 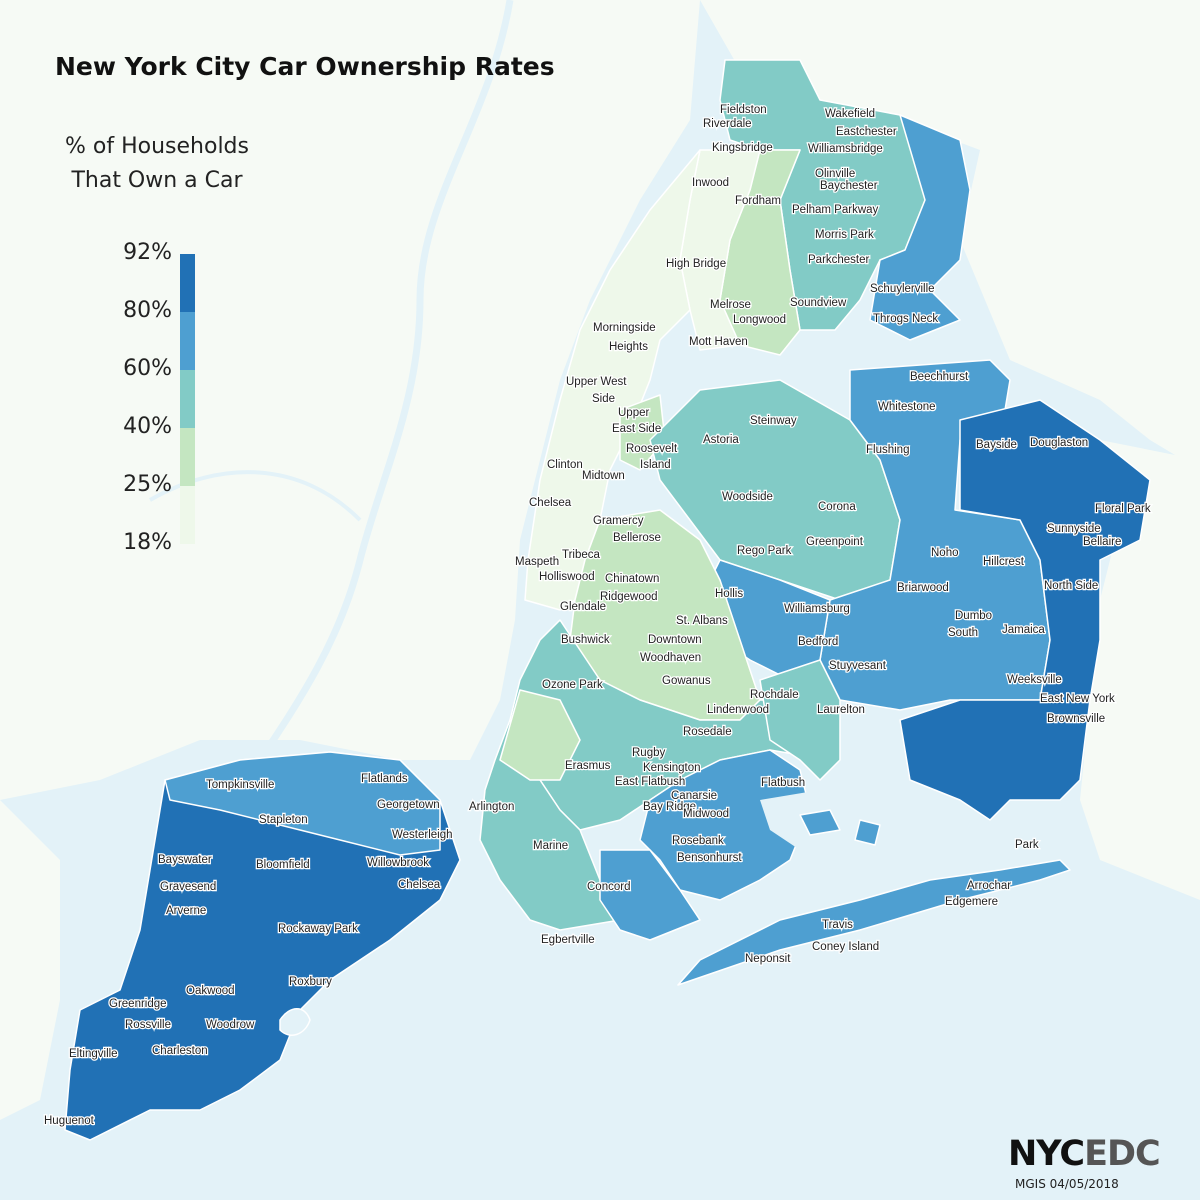 I want to click on neighborhood-label-east-flatbush: East Flatbush, so click(x=650, y=782).